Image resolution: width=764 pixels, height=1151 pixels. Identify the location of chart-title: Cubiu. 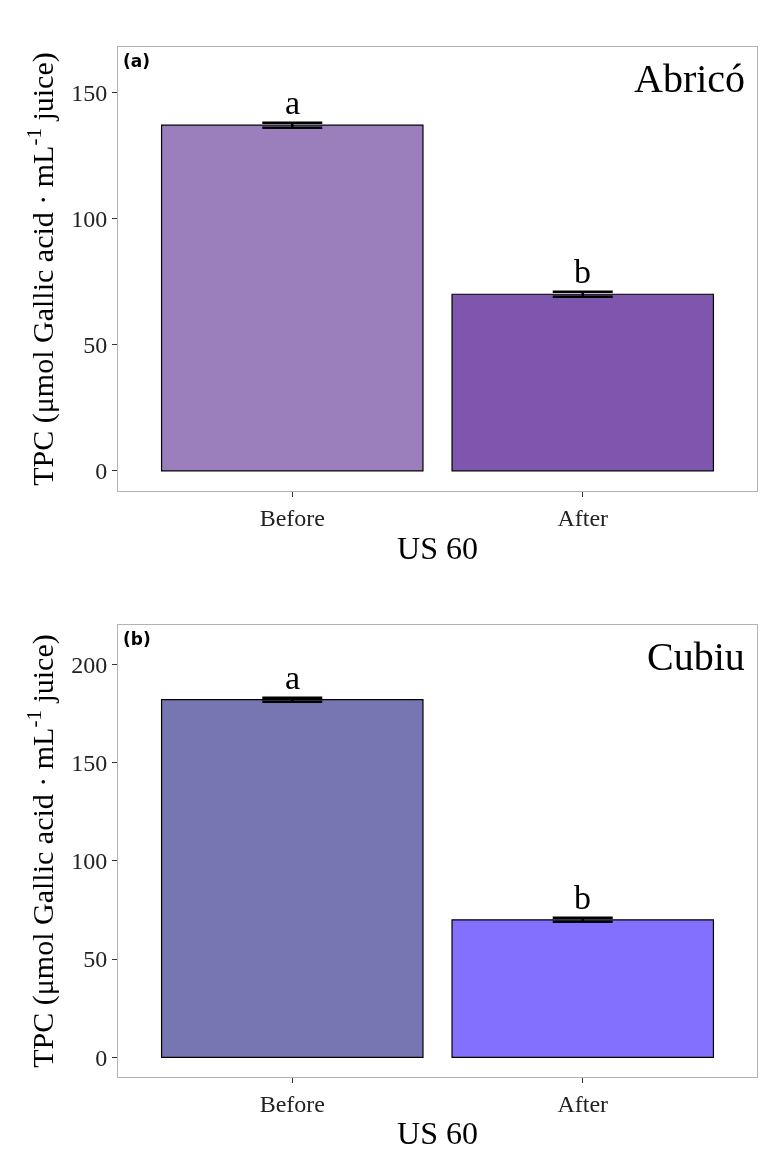
(696, 656).